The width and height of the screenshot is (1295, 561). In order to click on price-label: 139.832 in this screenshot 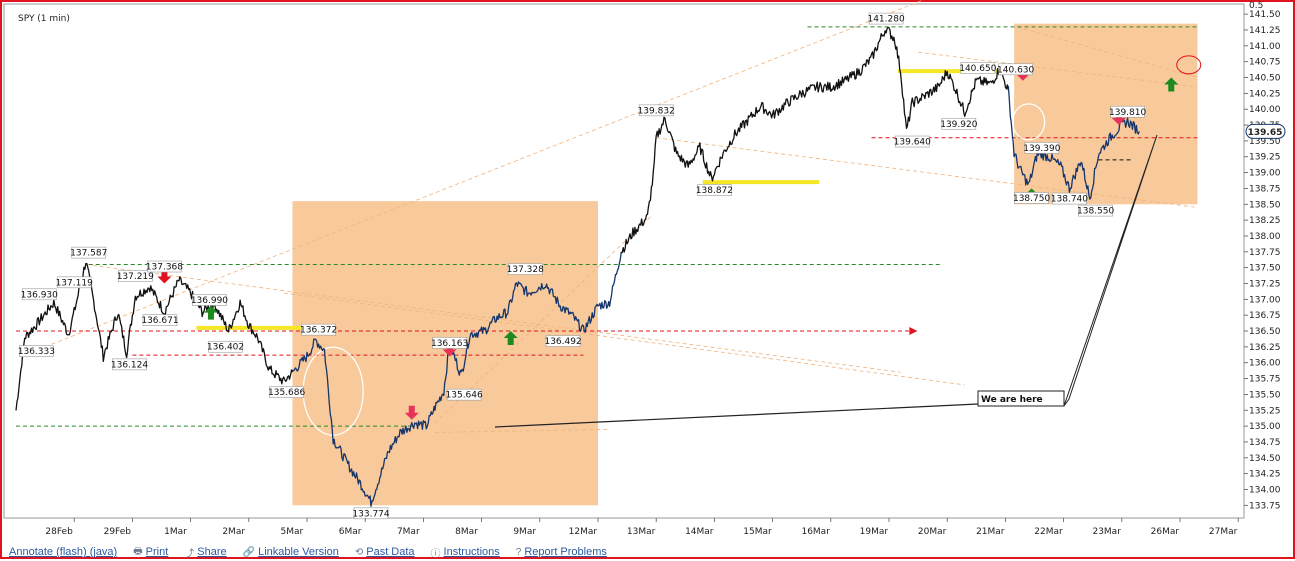, I will do `click(656, 111)`.